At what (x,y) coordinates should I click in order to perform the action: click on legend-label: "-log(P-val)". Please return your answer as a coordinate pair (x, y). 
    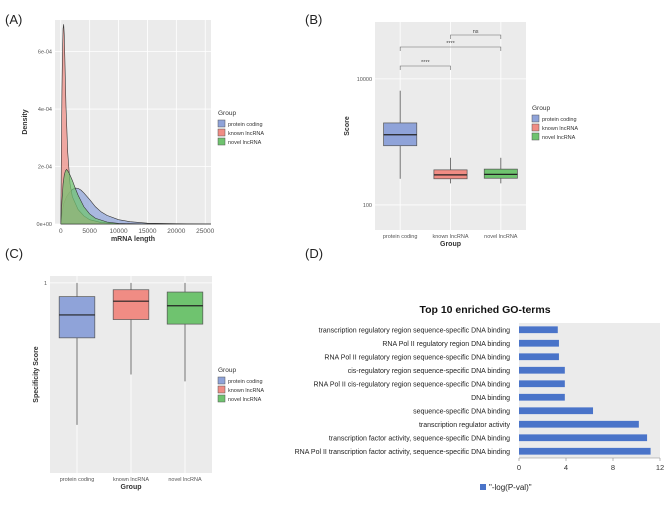
    Looking at the image, I should click on (510, 487).